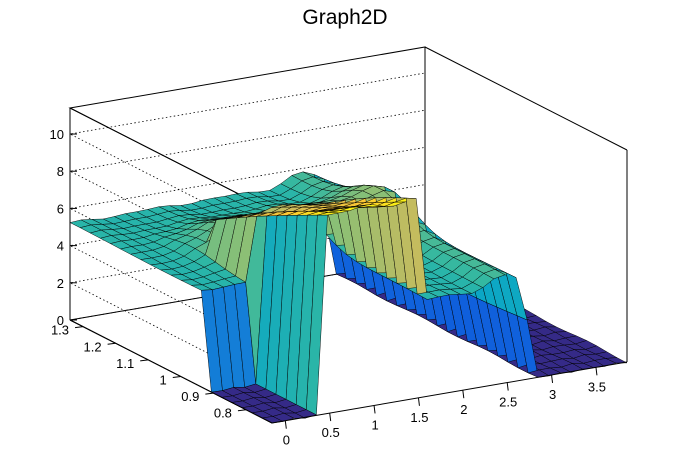 This screenshot has height=472, width=696. Describe the element at coordinates (374, 424) in the screenshot. I see `x-tick-label: 1` at that location.